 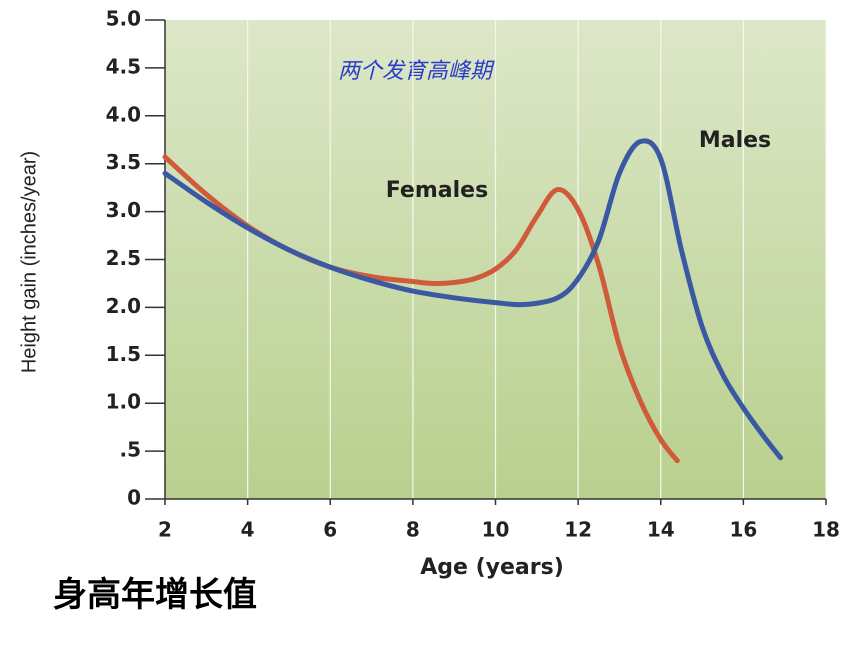 What do you see at coordinates (123, 114) in the screenshot?
I see `y-tick-label: 4.0` at bounding box center [123, 114].